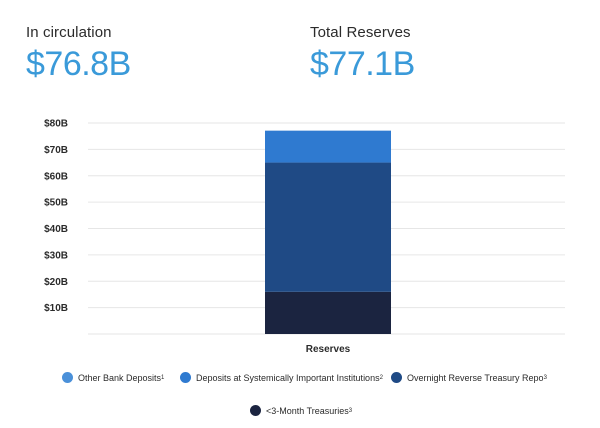 The width and height of the screenshot is (600, 428). Describe the element at coordinates (56, 150) in the screenshot. I see `y-tick-label: $70B` at that location.